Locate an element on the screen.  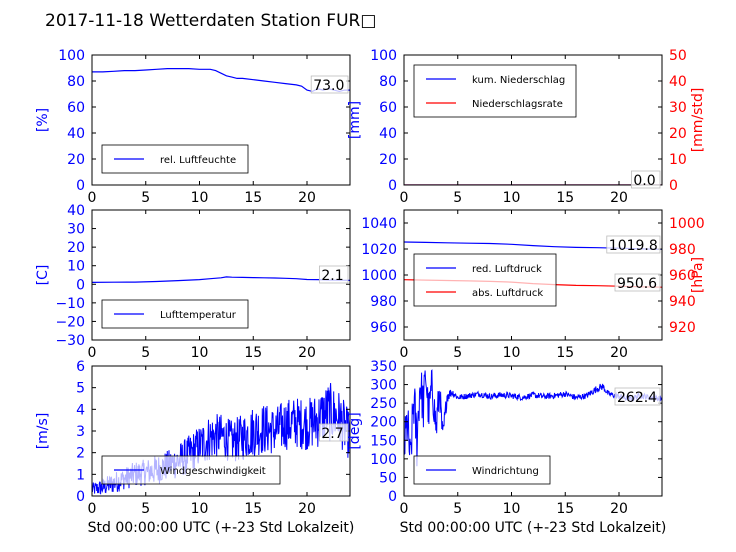
y-tick-label: 2 is located at coordinates (80, 454).